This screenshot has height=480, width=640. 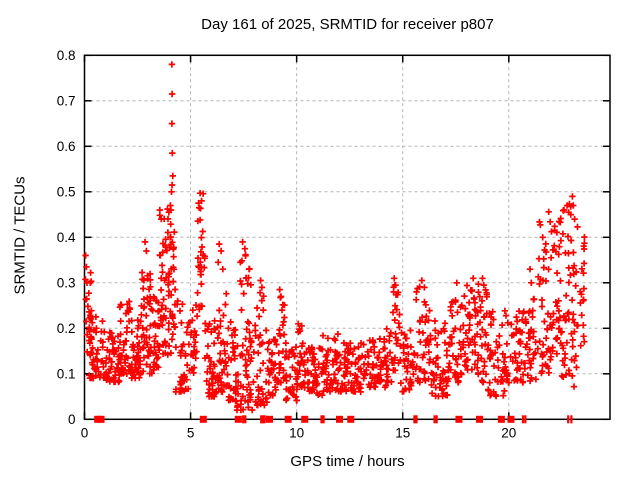 What do you see at coordinates (296, 432) in the screenshot?
I see `svg-text: 10` at bounding box center [296, 432].